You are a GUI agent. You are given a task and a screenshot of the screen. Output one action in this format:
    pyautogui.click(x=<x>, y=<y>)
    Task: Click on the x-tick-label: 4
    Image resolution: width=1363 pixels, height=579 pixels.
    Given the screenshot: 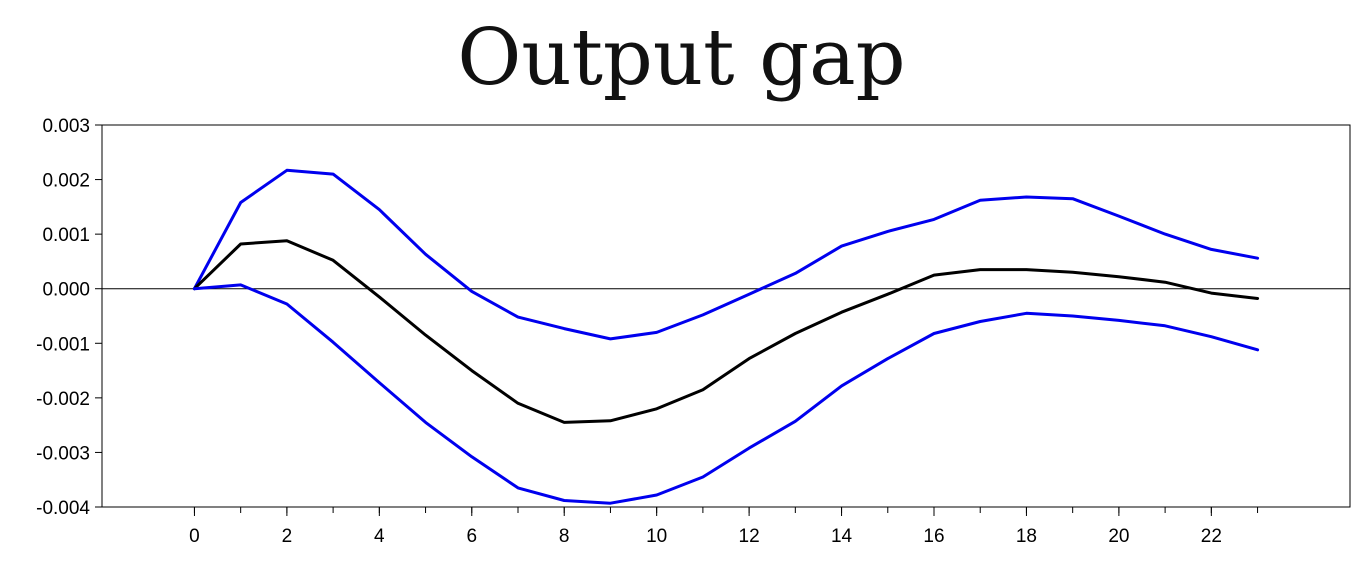 What is the action you would take?
    pyautogui.click(x=379, y=536)
    